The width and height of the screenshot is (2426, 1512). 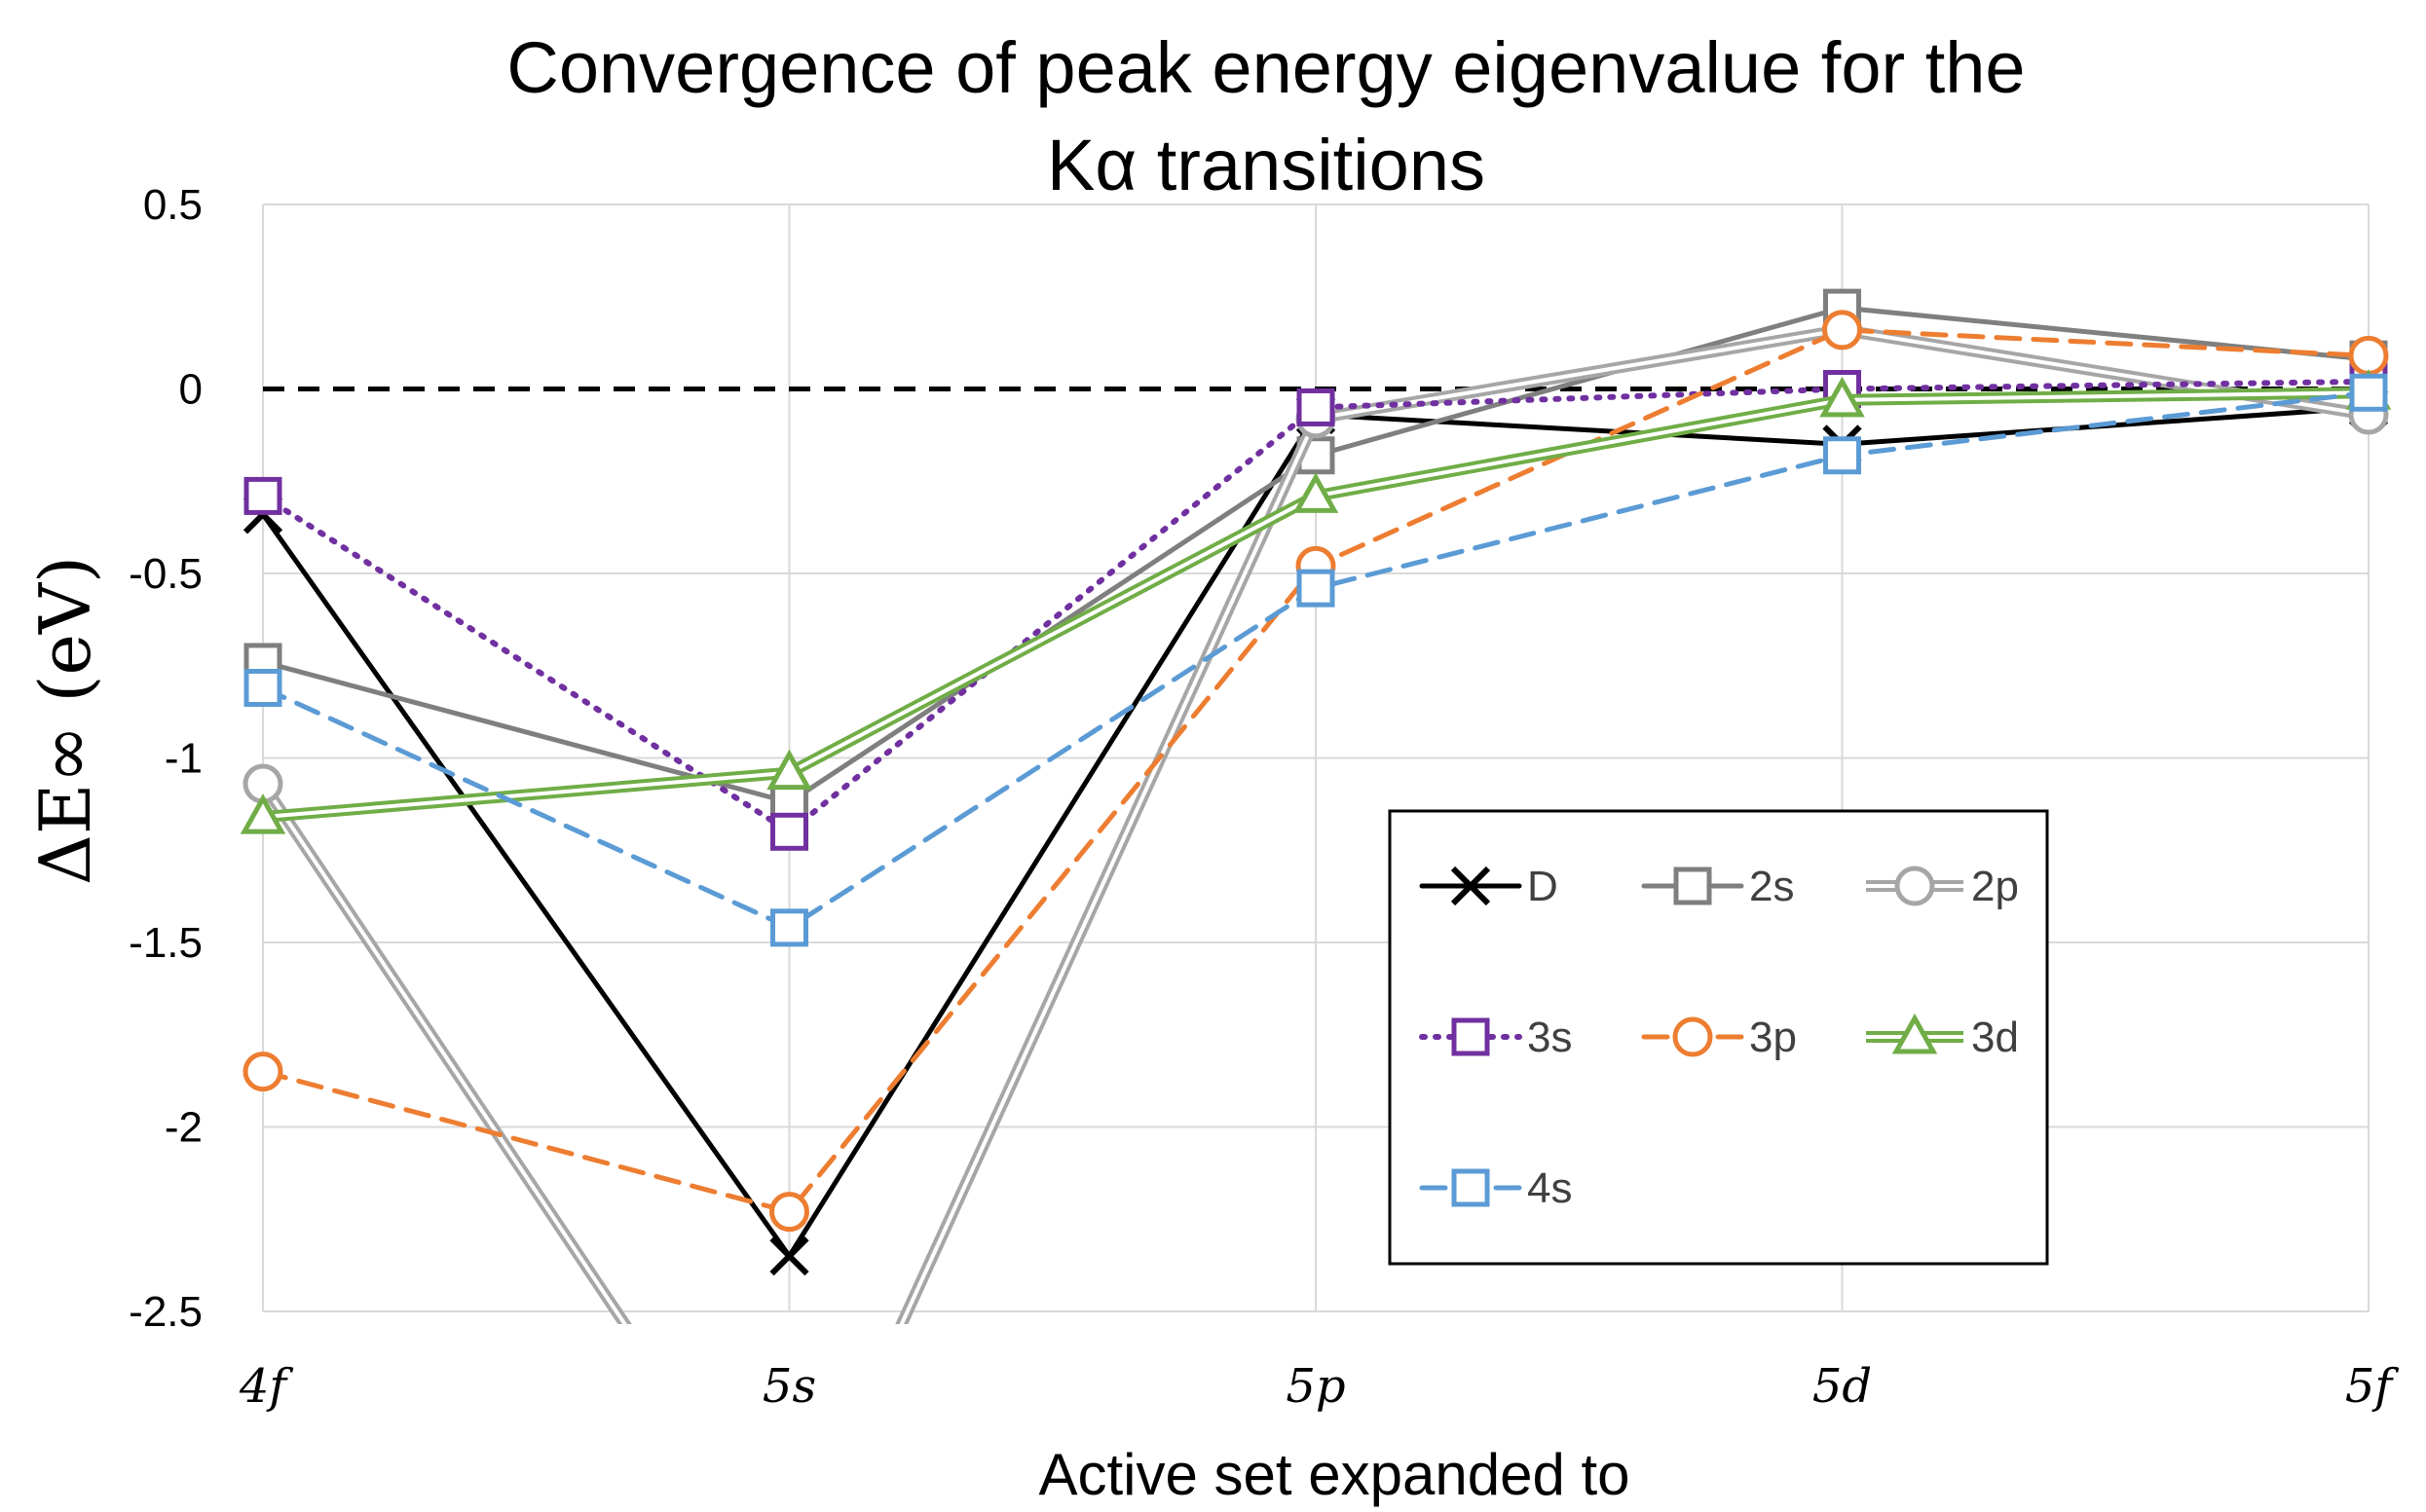 I want to click on legend-marker-2p, so click(x=1914, y=886).